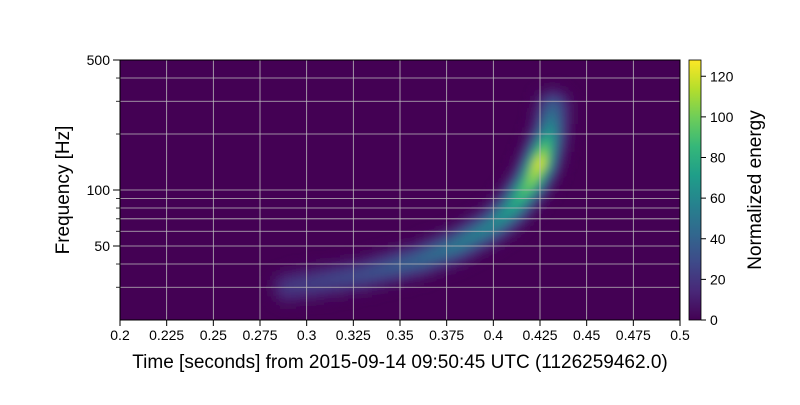  Describe the element at coordinates (714, 320) in the screenshot. I see `colorbar-tick-label: 0` at that location.